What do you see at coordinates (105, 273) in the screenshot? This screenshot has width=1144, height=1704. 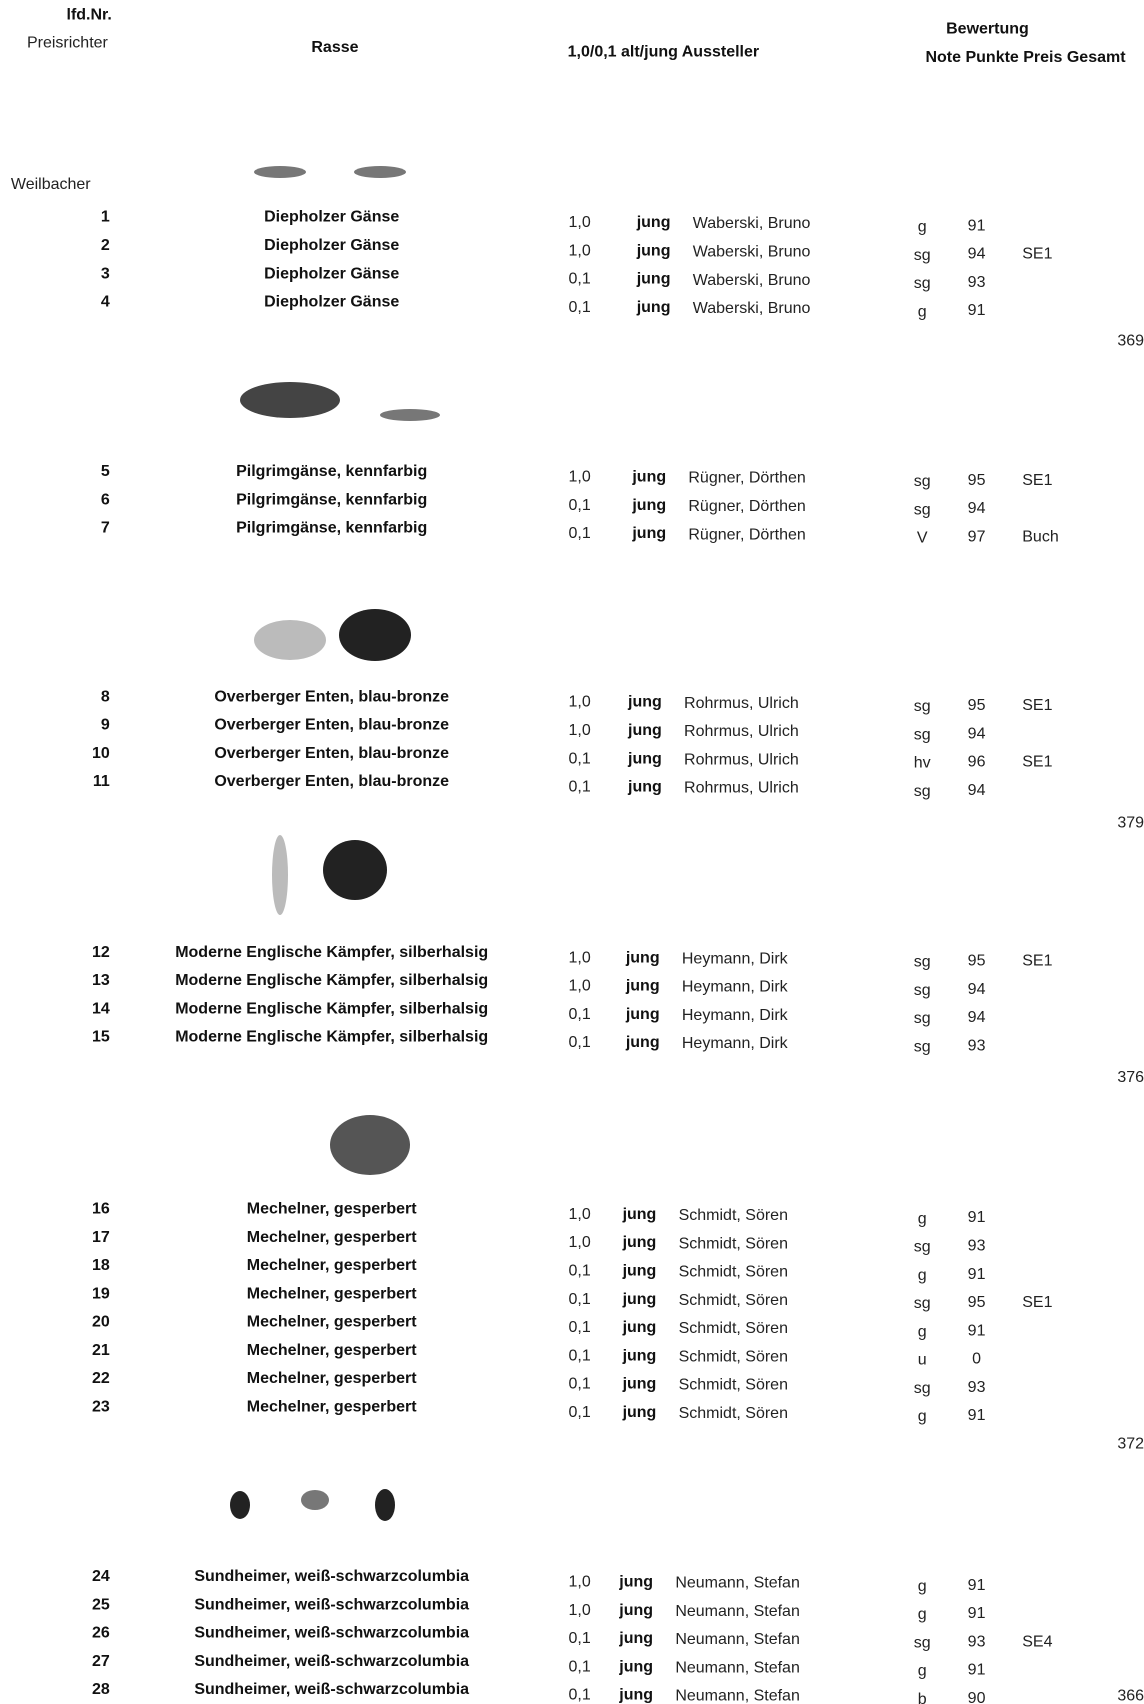 I see `entry-number: 3` at bounding box center [105, 273].